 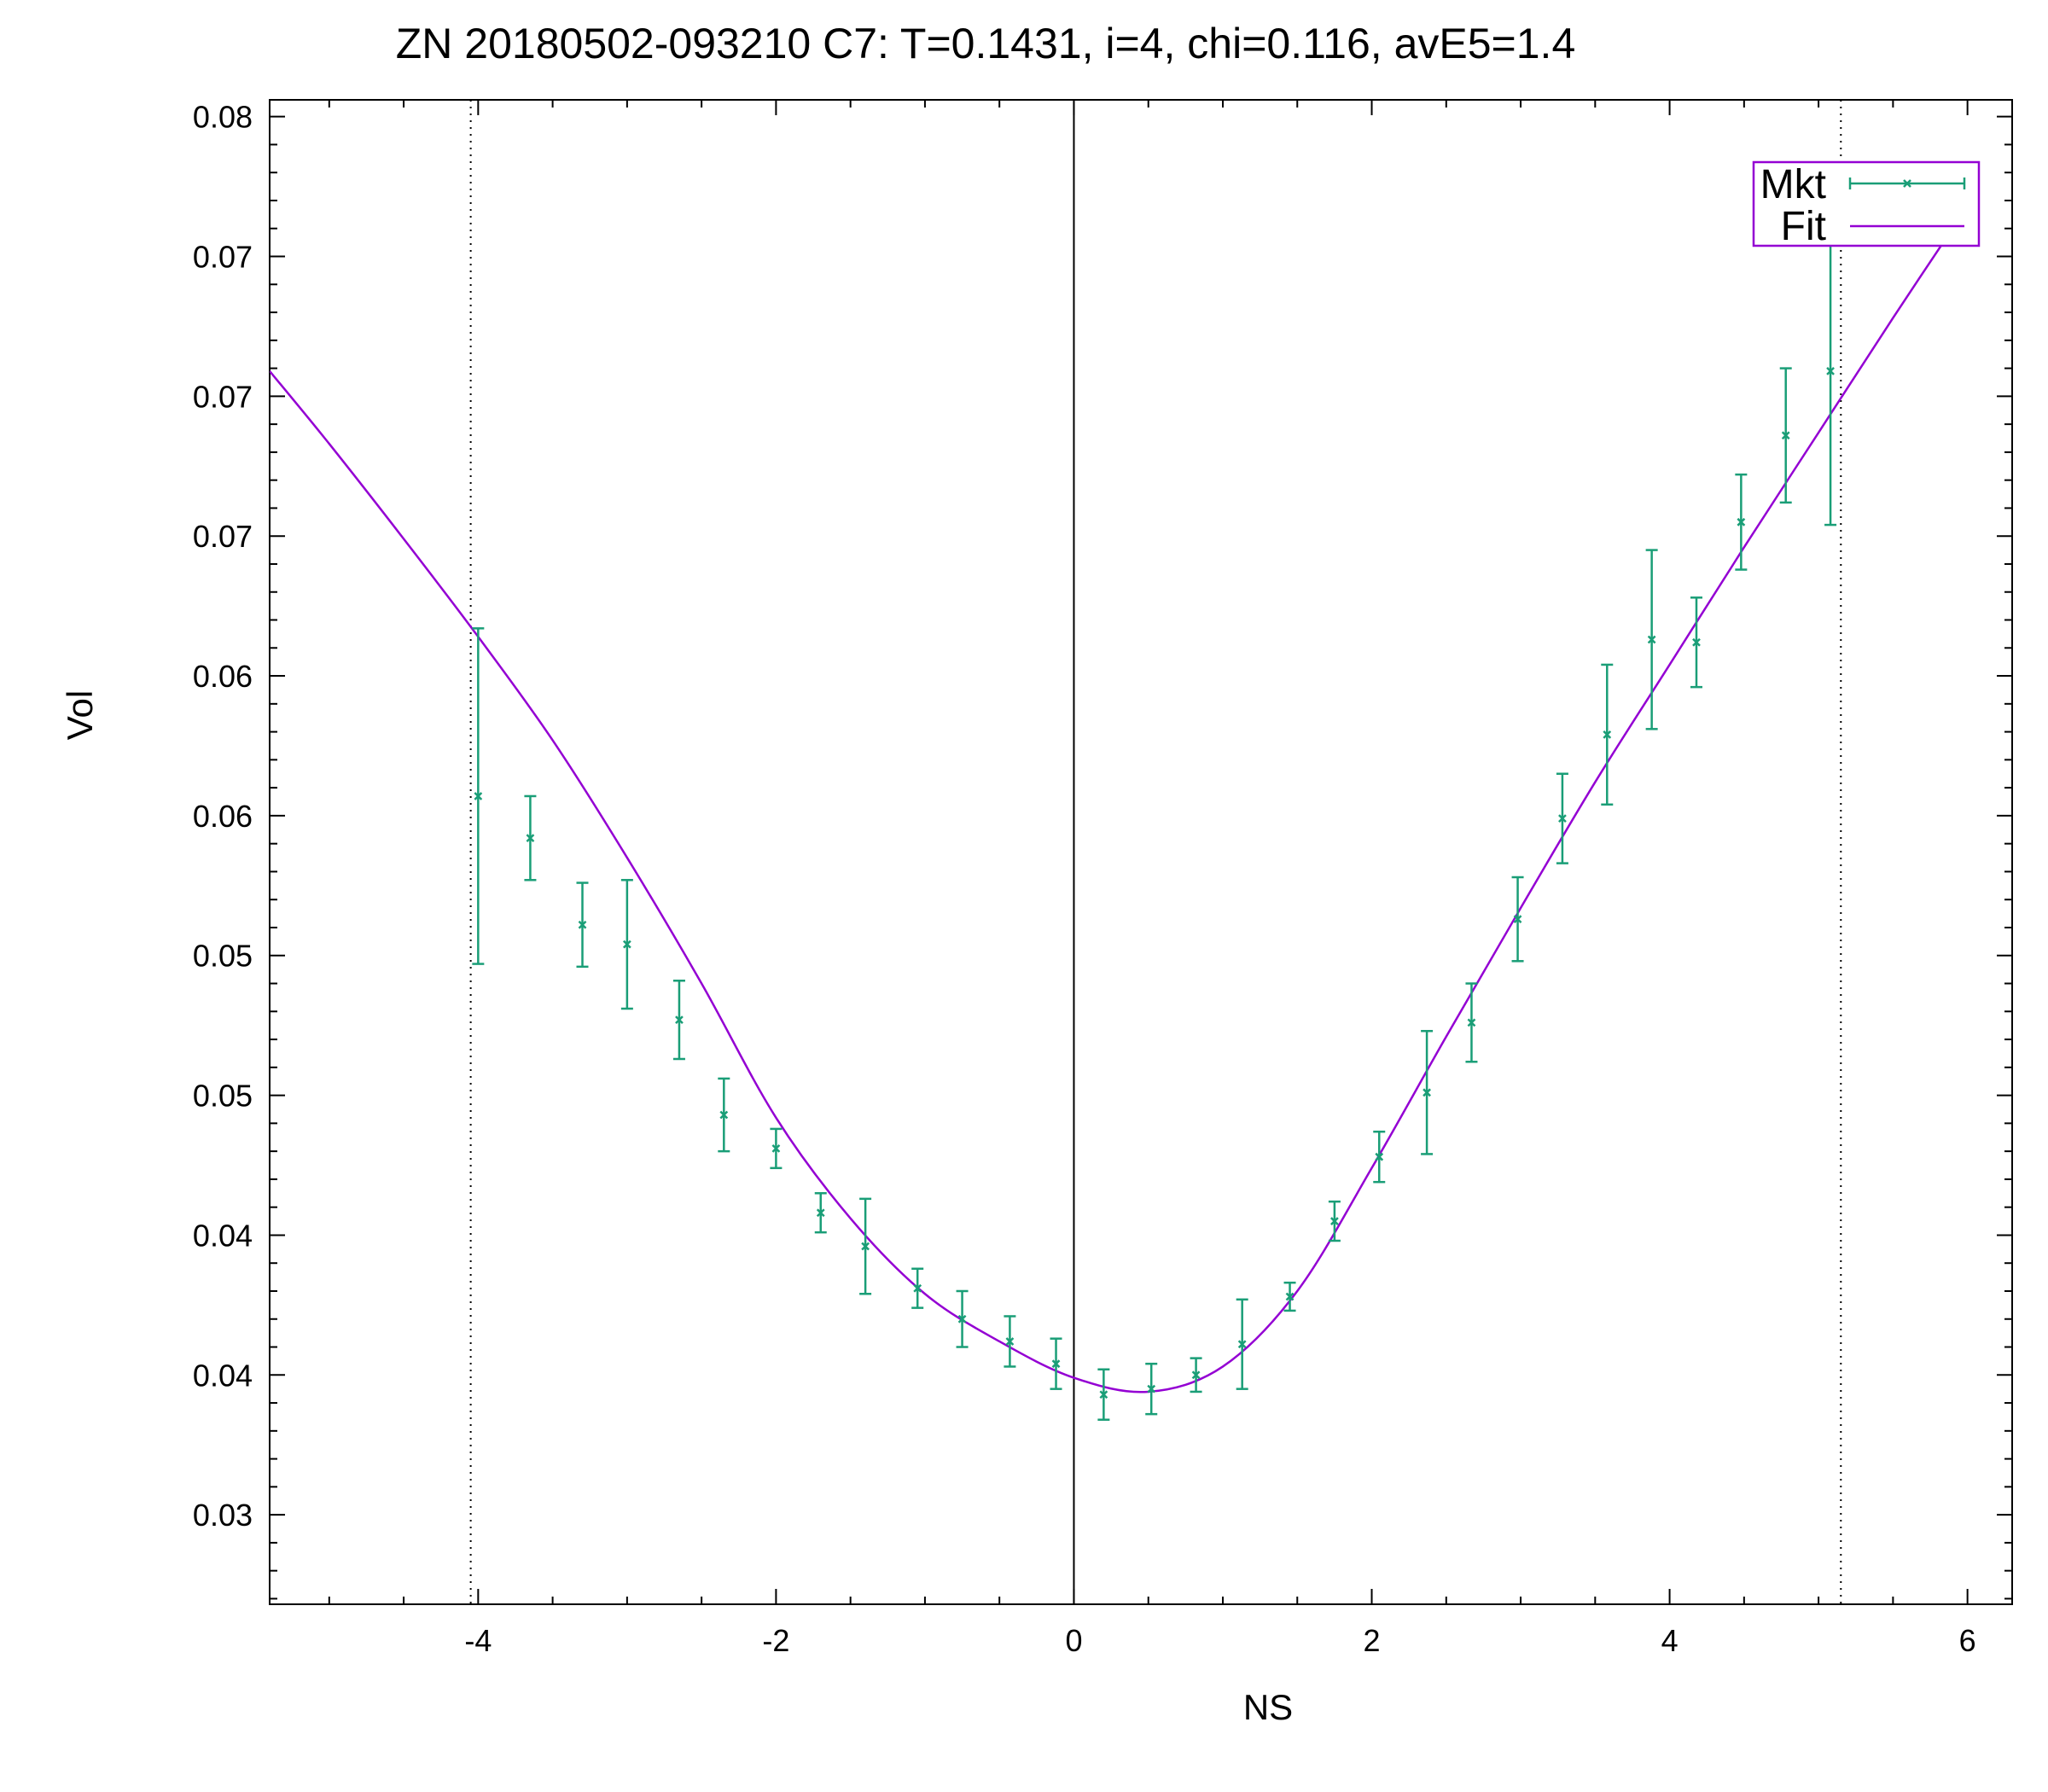 What do you see at coordinates (223, 1515) in the screenshot?
I see `y-tick-label: 0.03` at bounding box center [223, 1515].